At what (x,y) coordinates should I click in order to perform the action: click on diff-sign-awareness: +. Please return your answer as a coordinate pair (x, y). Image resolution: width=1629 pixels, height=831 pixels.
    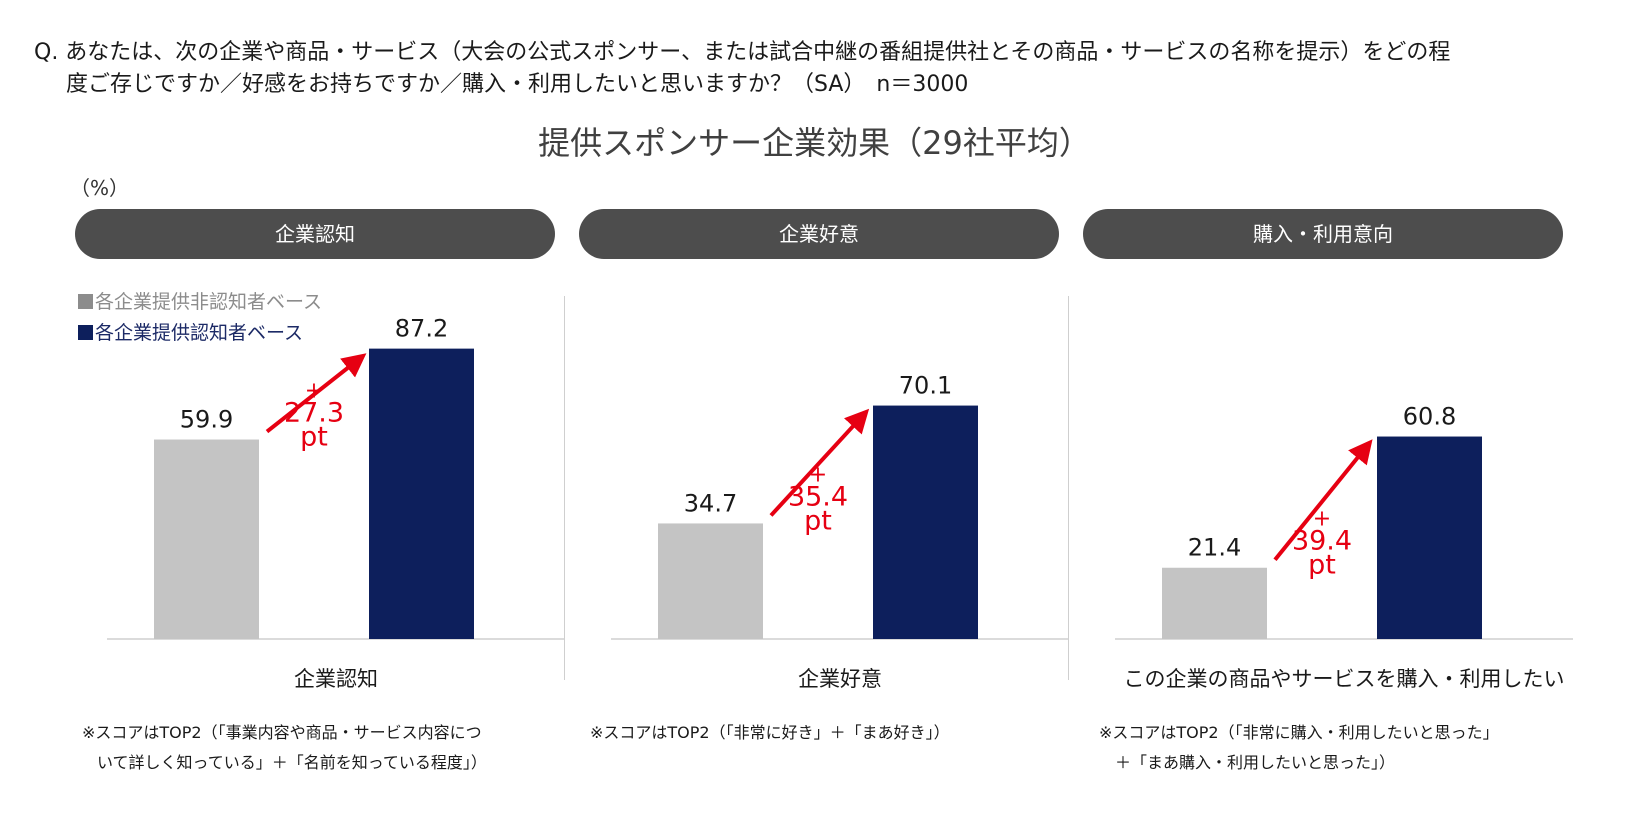
    Looking at the image, I should click on (314, 391).